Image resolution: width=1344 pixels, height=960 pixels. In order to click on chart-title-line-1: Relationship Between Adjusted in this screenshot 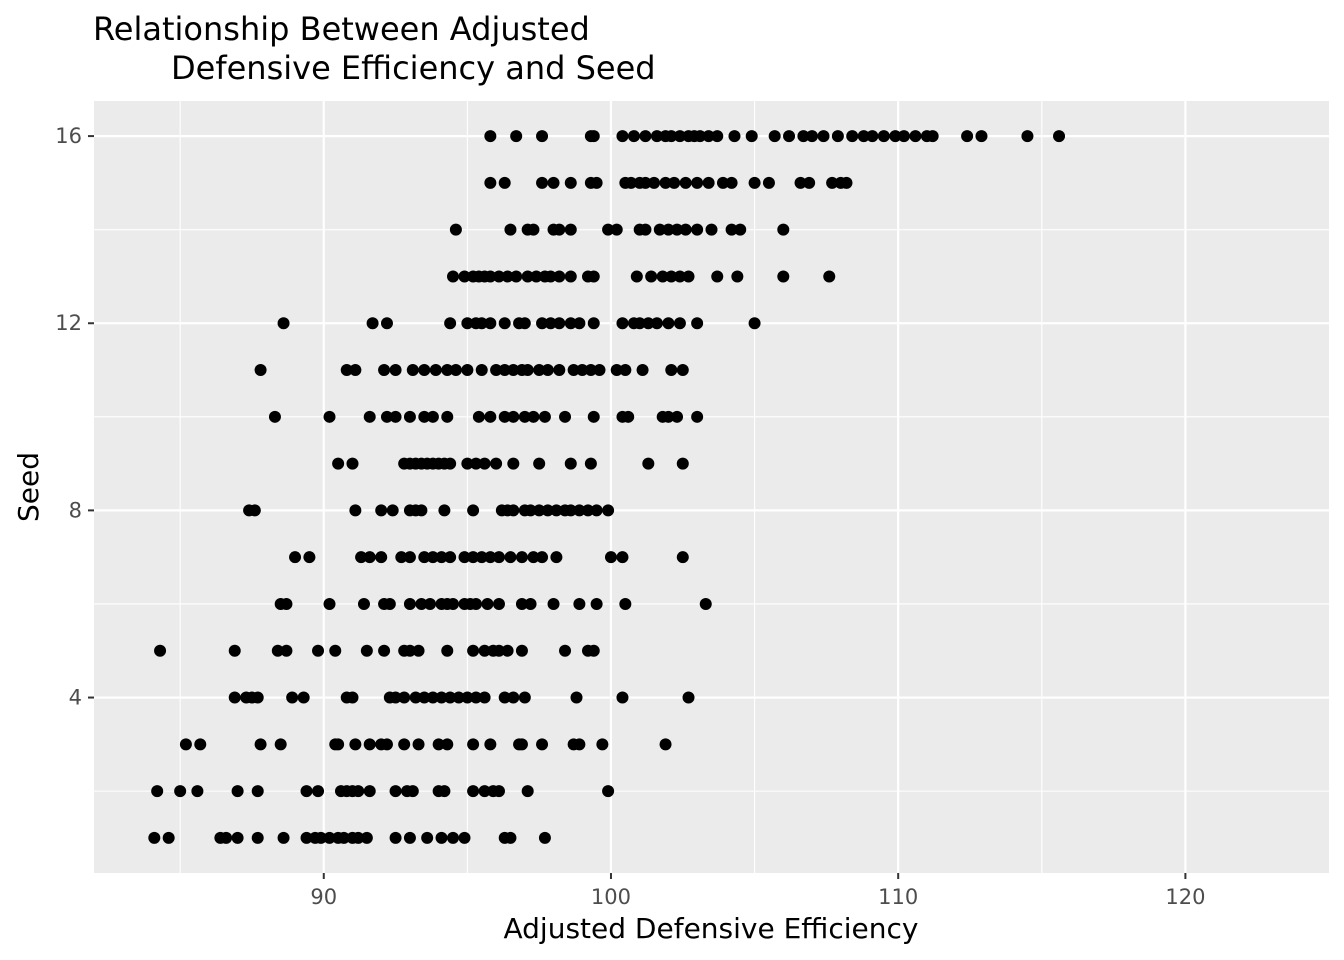, I will do `click(341, 29)`.